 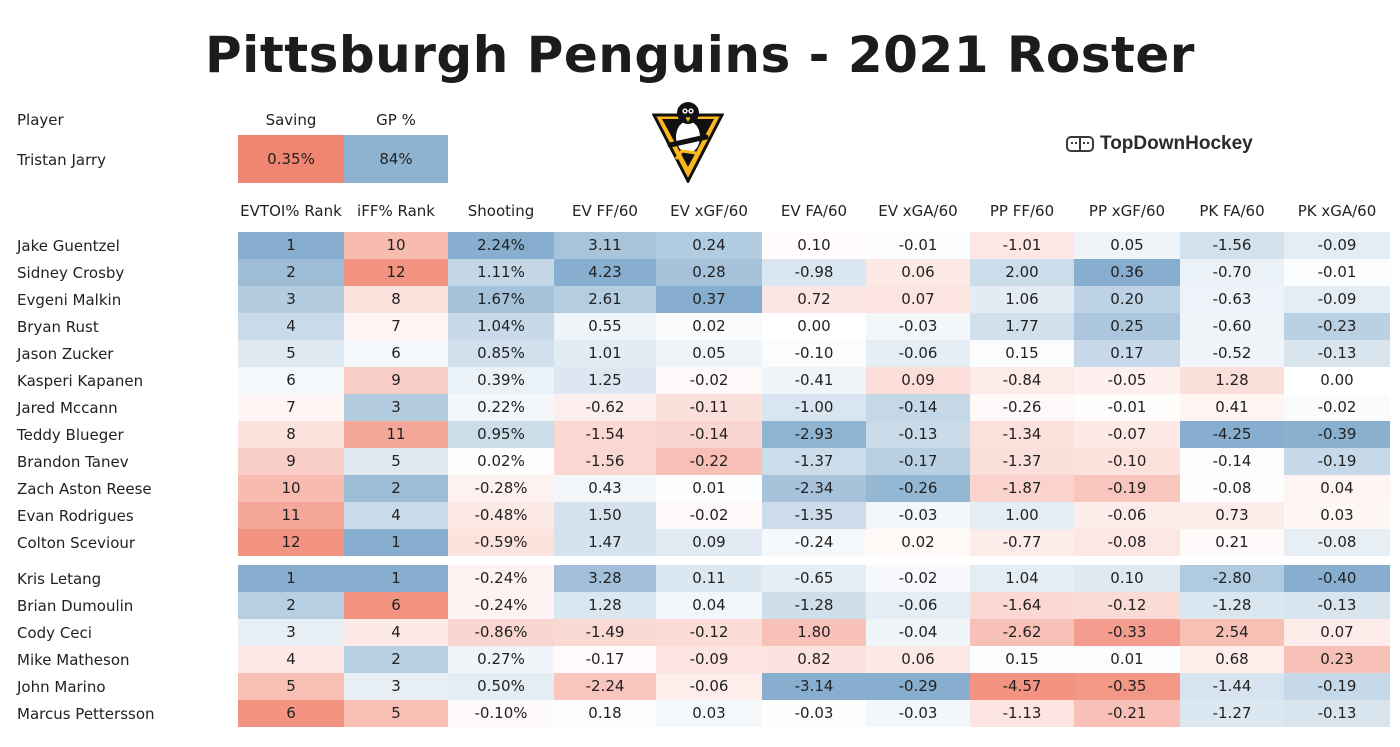 What do you see at coordinates (1232, 353) in the screenshot?
I see `cell-pk-fa-per-60: -0.52` at bounding box center [1232, 353].